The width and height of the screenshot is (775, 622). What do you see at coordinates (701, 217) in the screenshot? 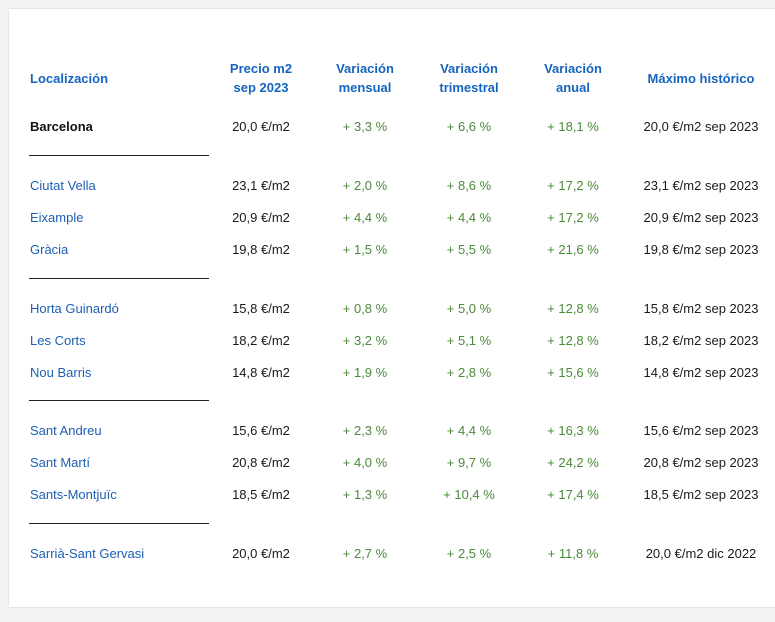
I see `row-maximo: 20,9 €/m2 sep 2023` at bounding box center [701, 217].